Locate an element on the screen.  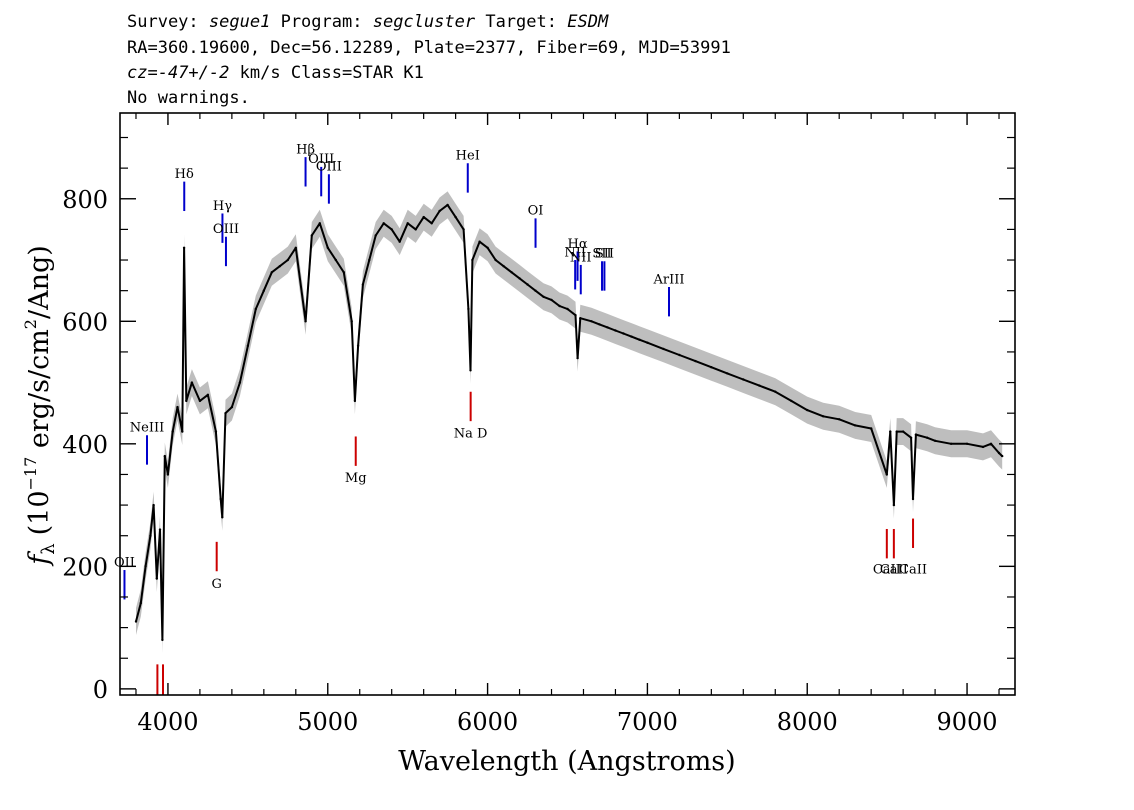
y-axis-title: fλ (10−17 erg/s/cm2/Ang) is located at coordinates (40, 406).